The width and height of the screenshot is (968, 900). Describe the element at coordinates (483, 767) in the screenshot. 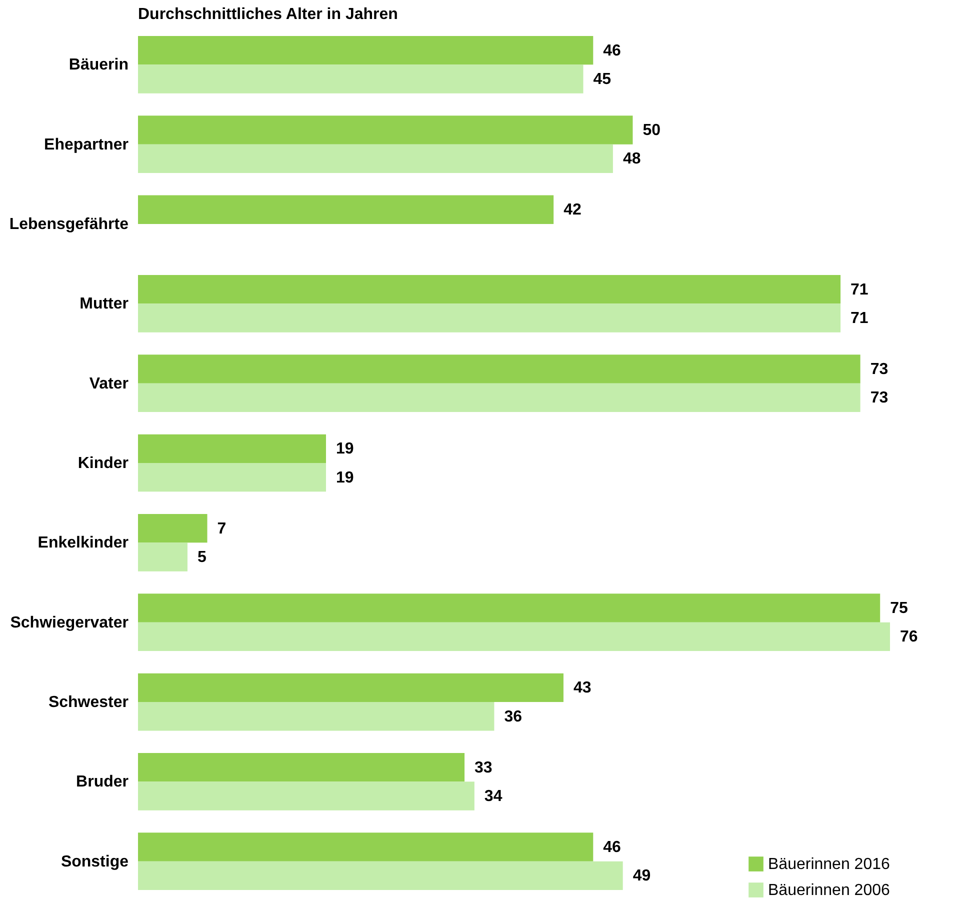

I see `data-label: 33` at that location.